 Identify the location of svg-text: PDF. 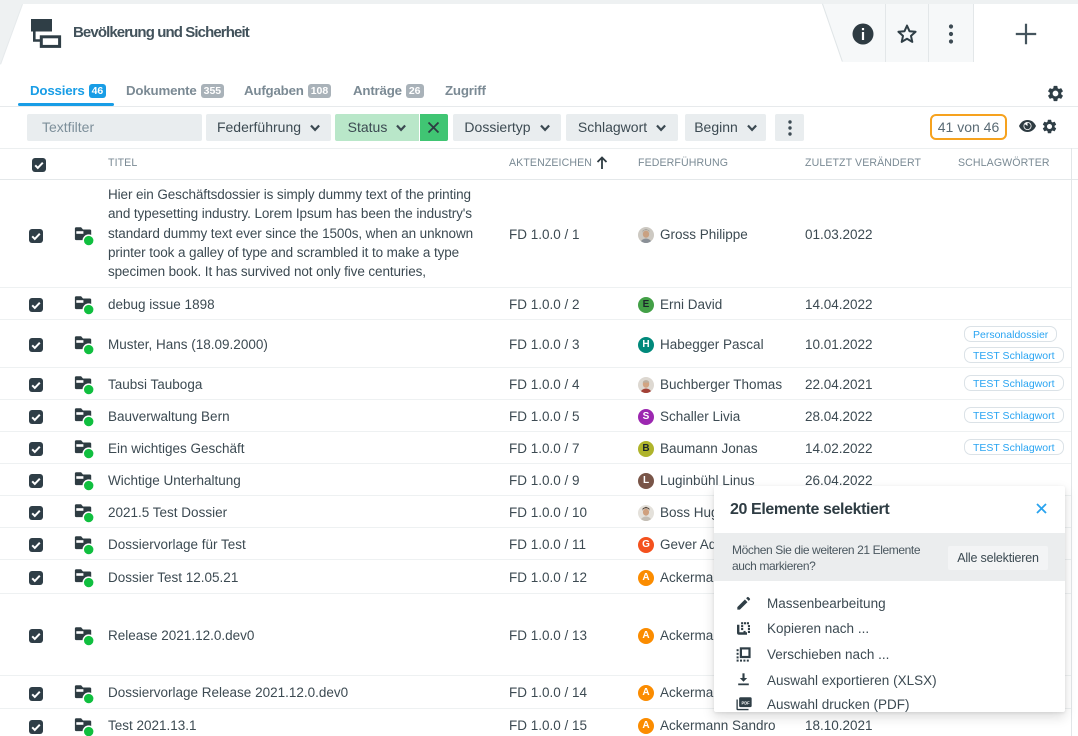
(745, 702).